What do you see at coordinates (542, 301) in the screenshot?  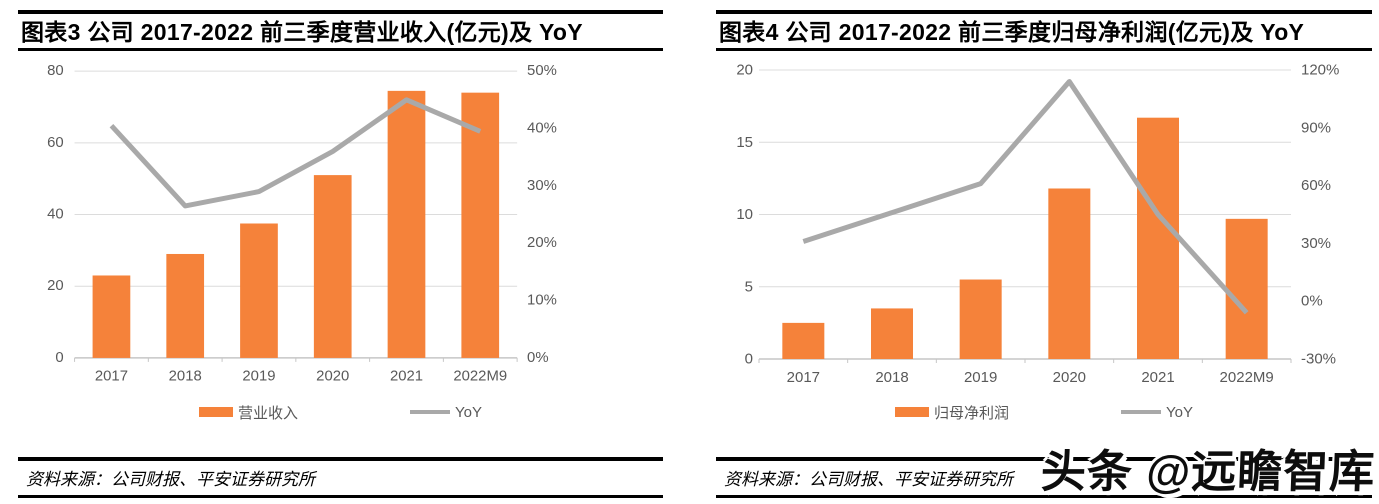 I see `right-axis-tick-label: 10%` at bounding box center [542, 301].